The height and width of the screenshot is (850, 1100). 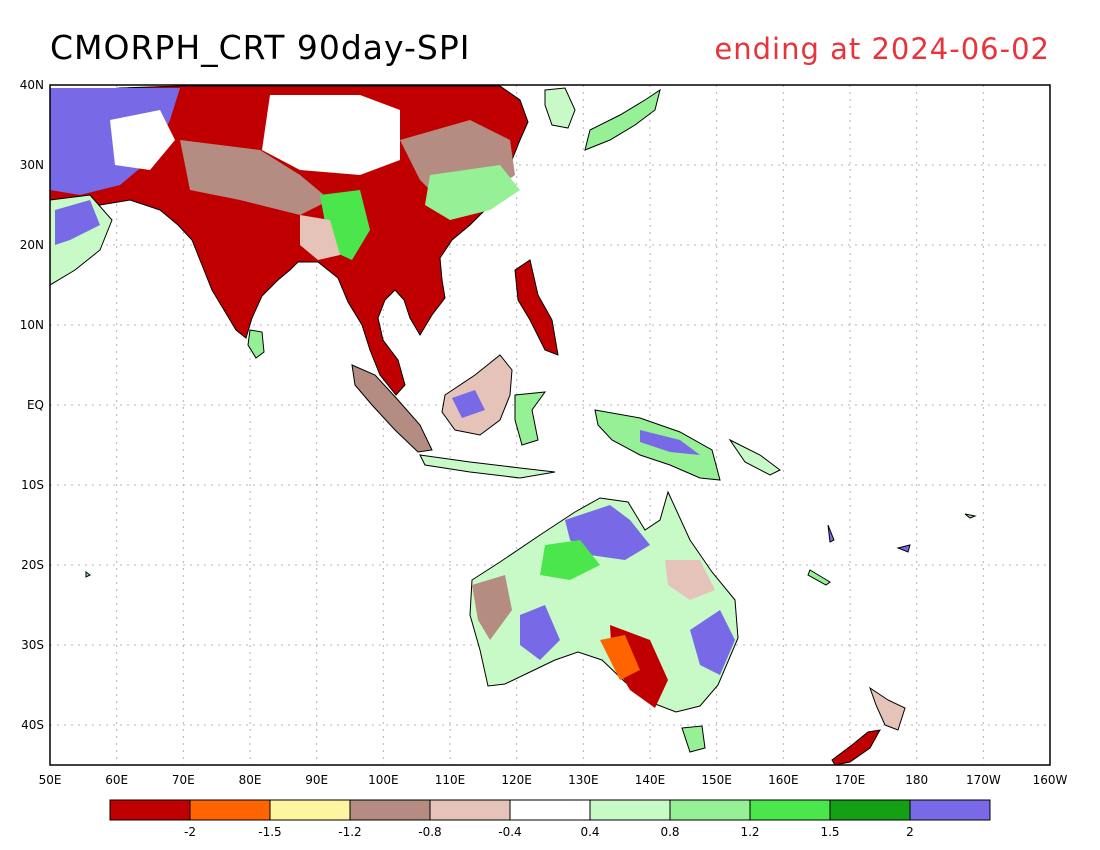 I want to click on land-japan, so click(x=602, y=119).